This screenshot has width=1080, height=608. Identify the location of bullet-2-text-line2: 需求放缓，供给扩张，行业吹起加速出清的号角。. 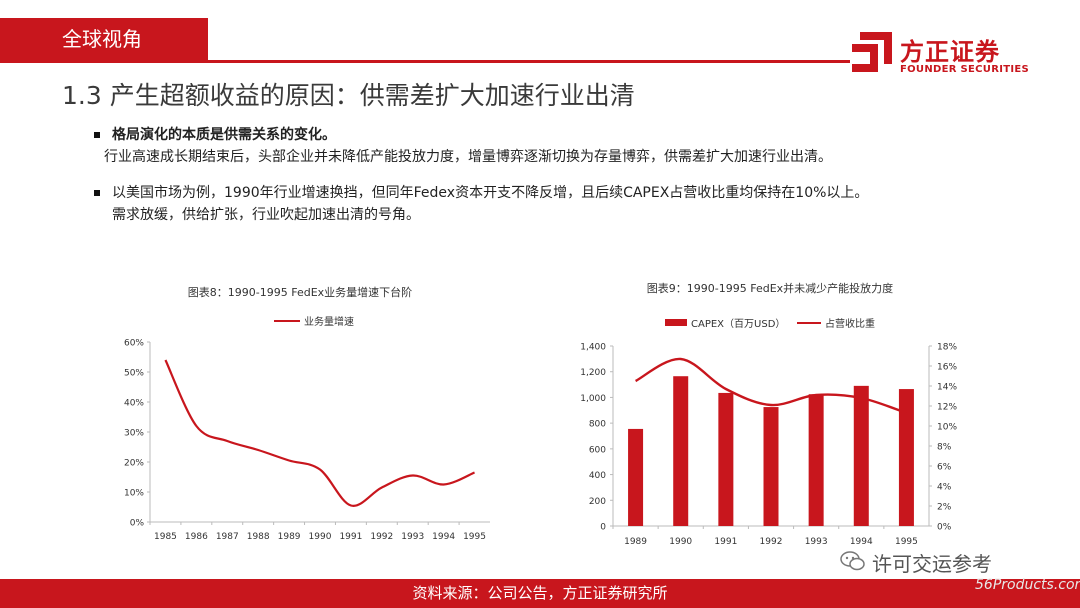
(266, 215).